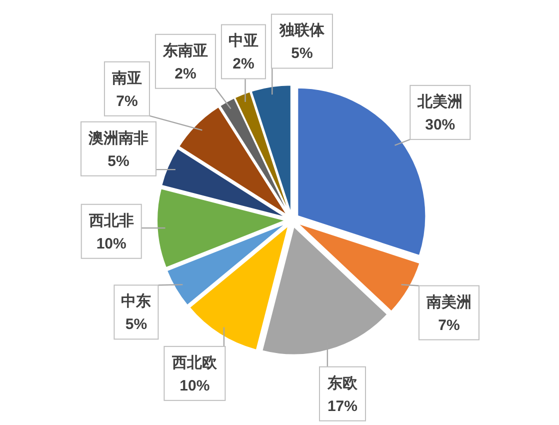 This screenshot has width=559, height=425. What do you see at coordinates (185, 50) in the screenshot?
I see `slice-label: 东南亚` at bounding box center [185, 50].